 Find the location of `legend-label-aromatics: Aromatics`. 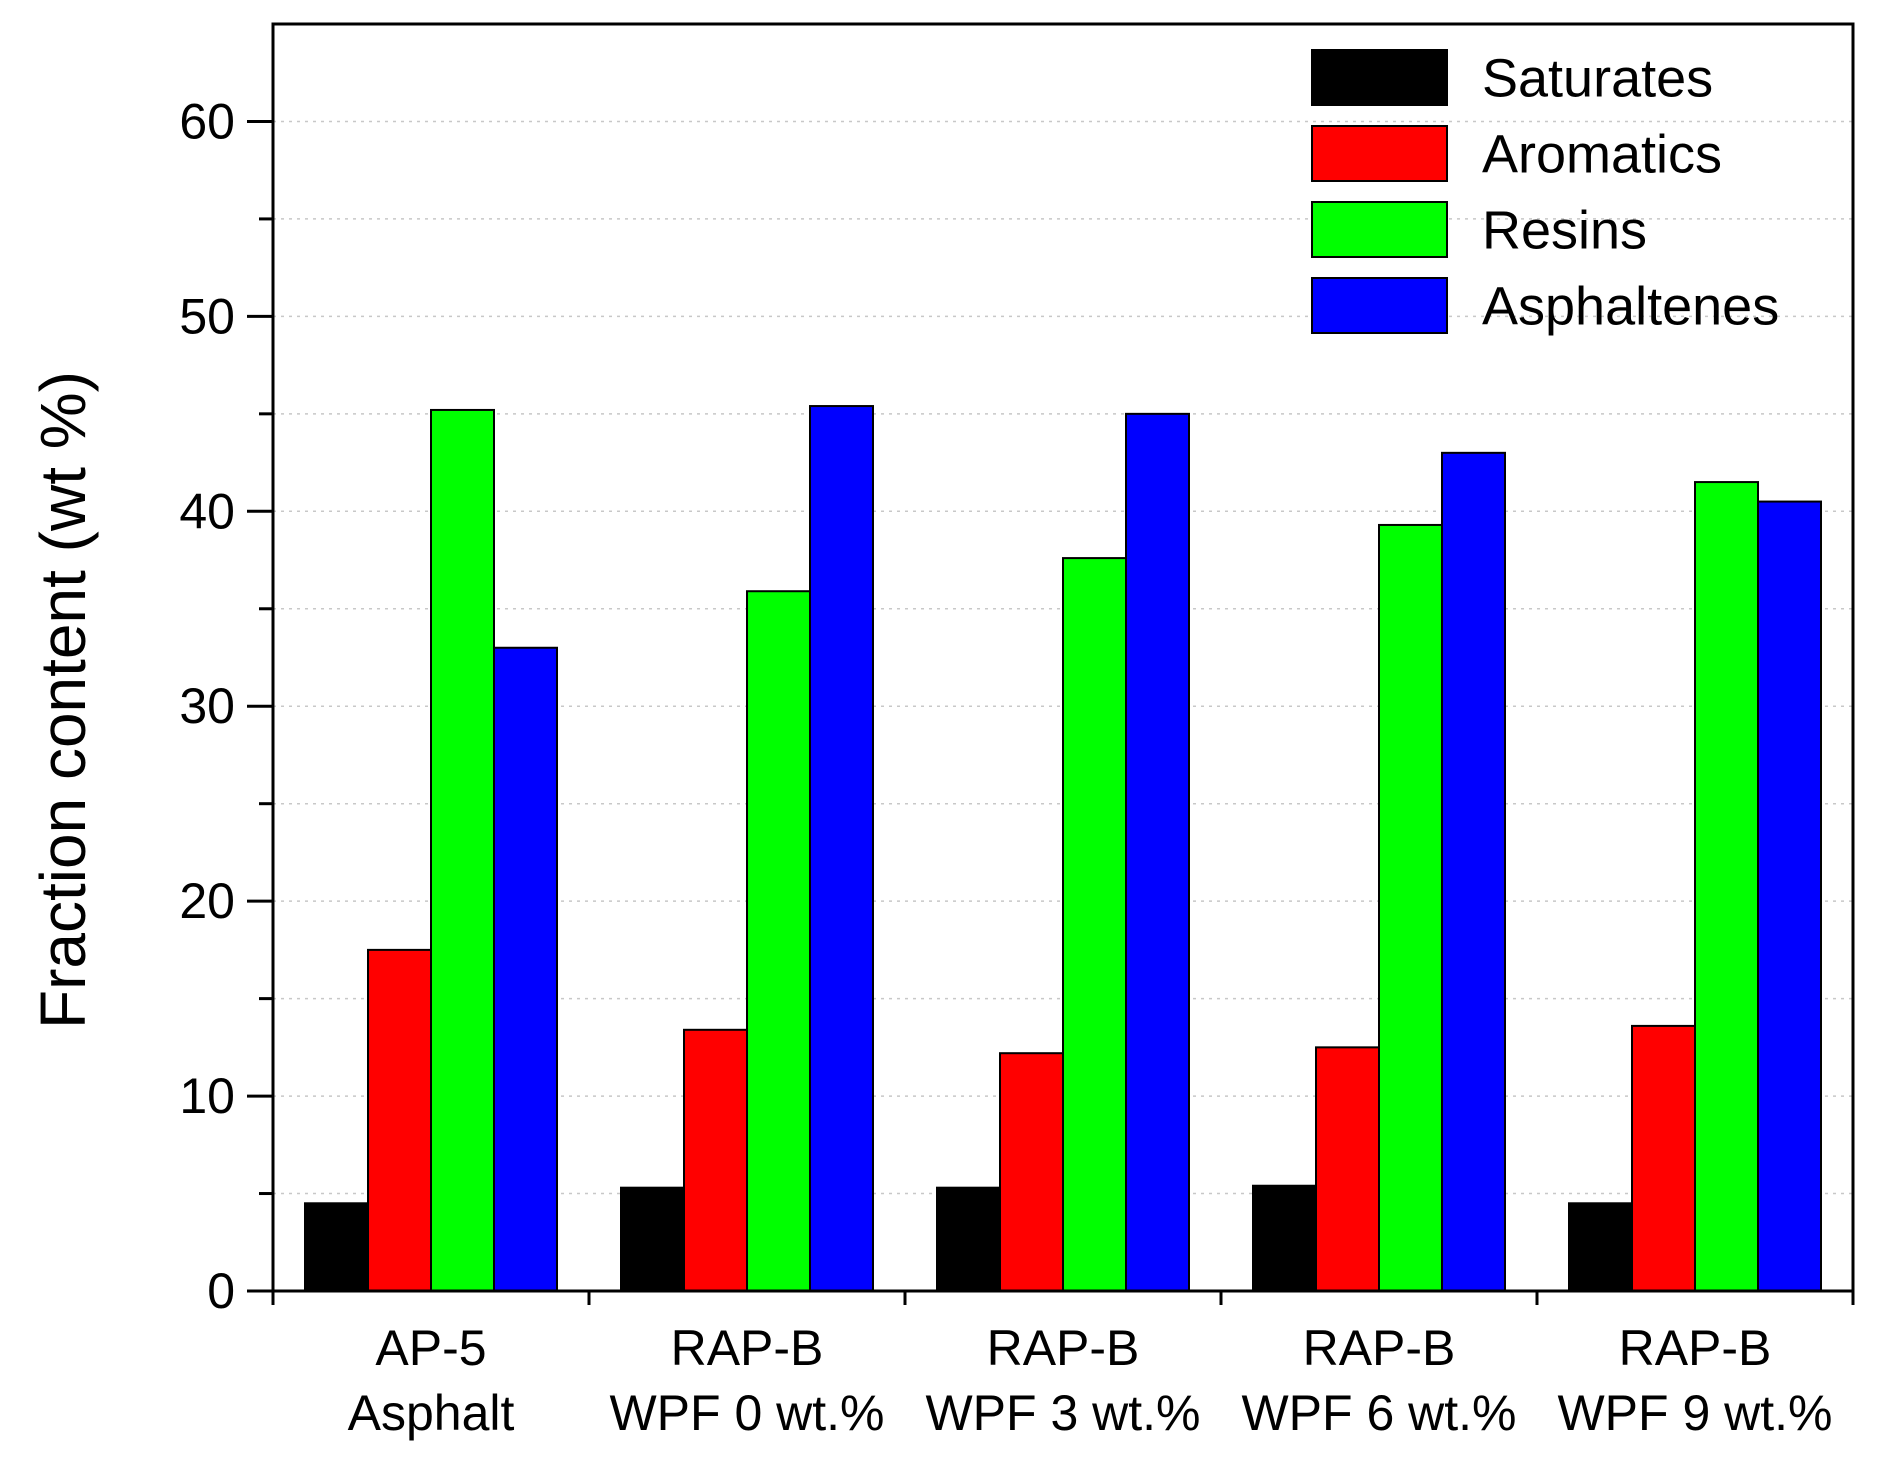

legend-label-aromatics: Aromatics is located at coordinates (1602, 155).